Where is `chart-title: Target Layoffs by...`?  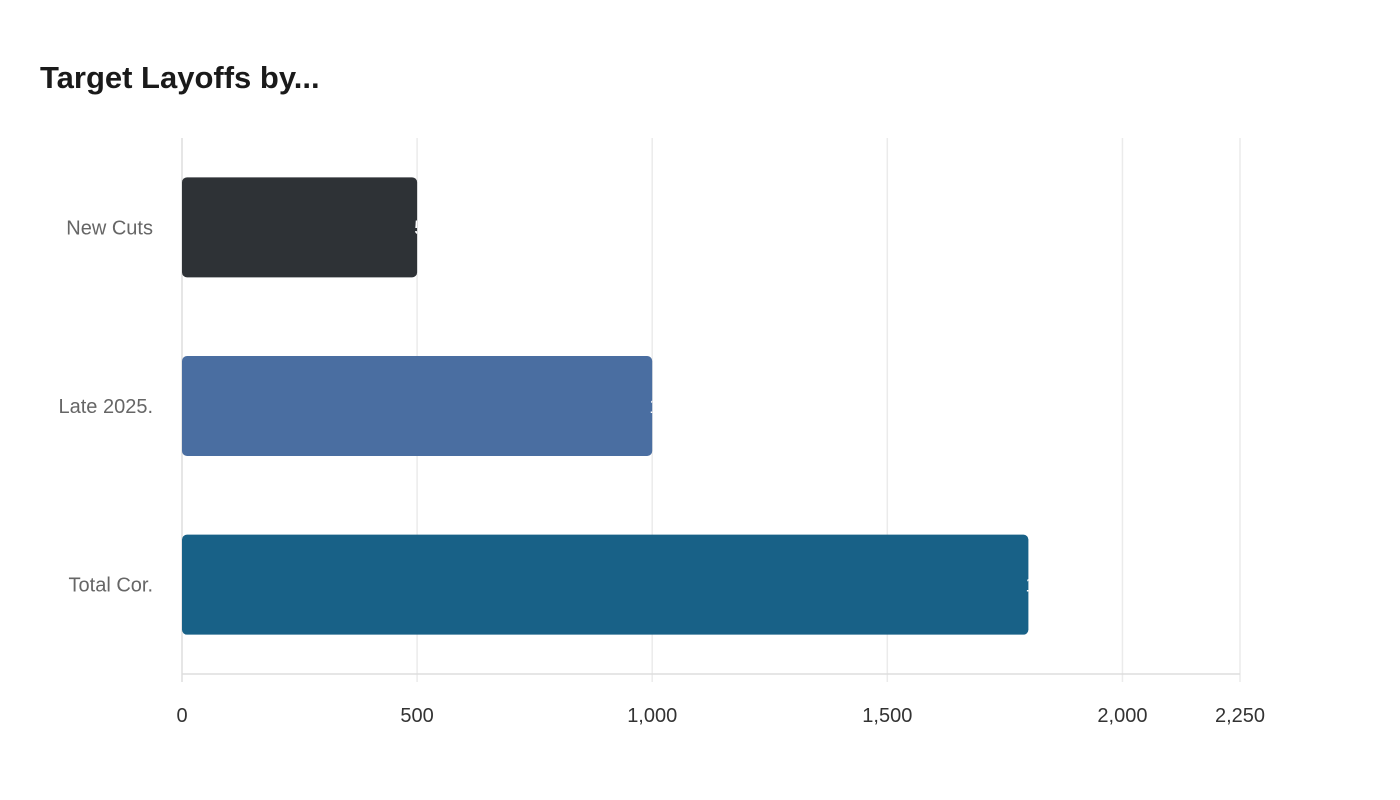 chart-title: Target Layoffs by... is located at coordinates (180, 77).